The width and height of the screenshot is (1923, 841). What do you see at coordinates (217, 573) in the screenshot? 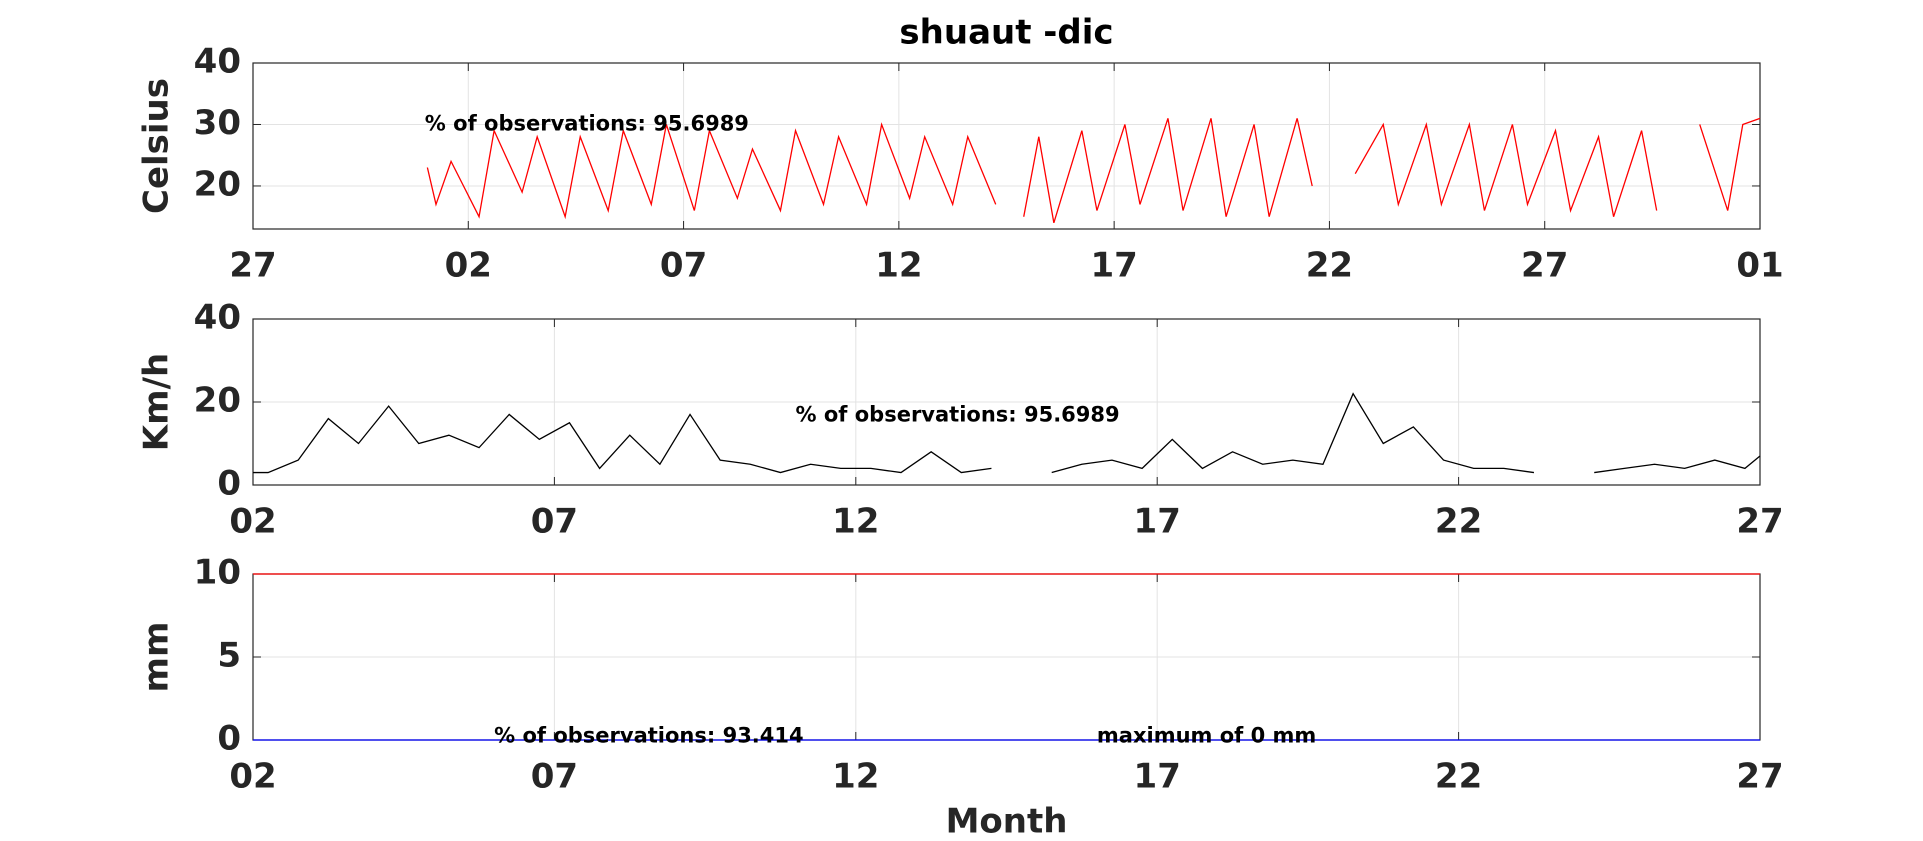
I see `y-tick-label: 10` at bounding box center [217, 573].